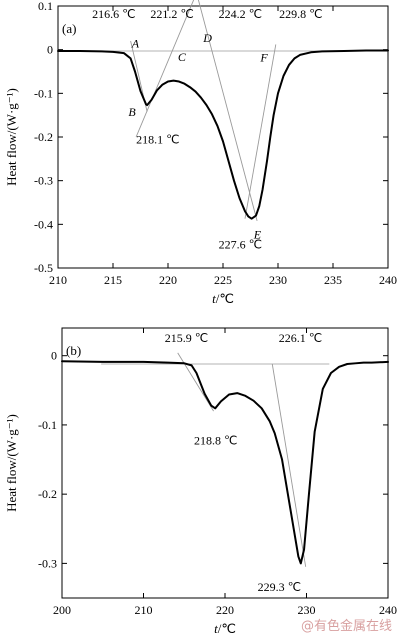  I want to click on point-letter: B, so click(132, 112).